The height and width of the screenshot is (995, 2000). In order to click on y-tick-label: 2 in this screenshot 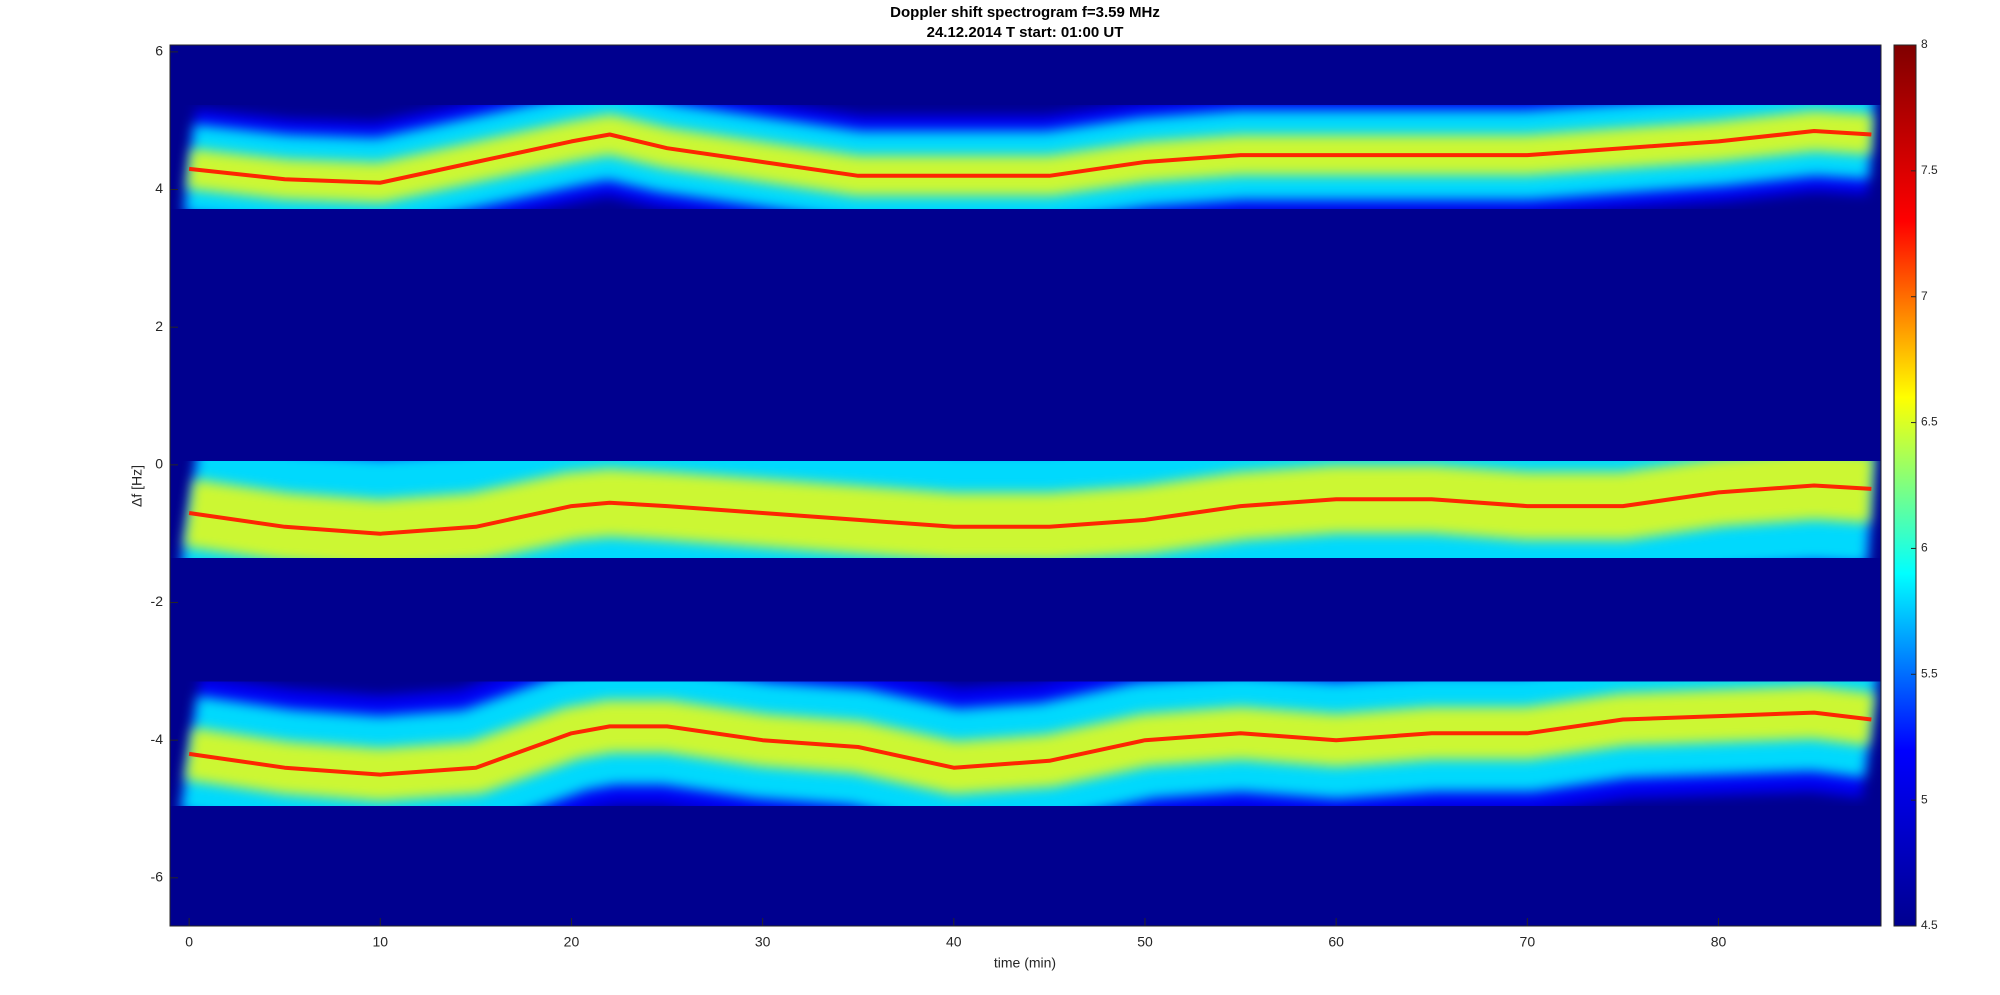, I will do `click(159, 326)`.